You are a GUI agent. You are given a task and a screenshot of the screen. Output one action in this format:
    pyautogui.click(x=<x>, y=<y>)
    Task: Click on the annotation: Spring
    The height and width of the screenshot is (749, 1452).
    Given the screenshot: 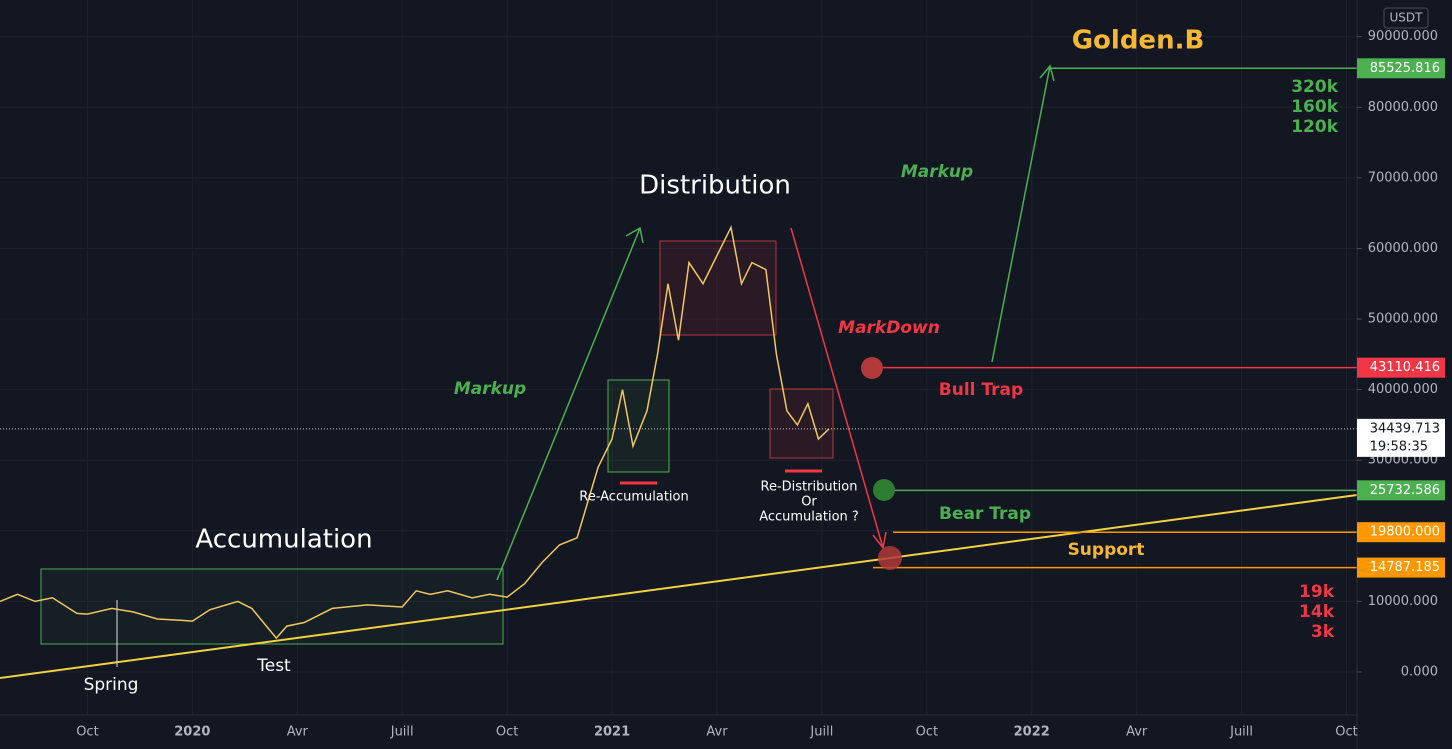 What is the action you would take?
    pyautogui.click(x=111, y=685)
    